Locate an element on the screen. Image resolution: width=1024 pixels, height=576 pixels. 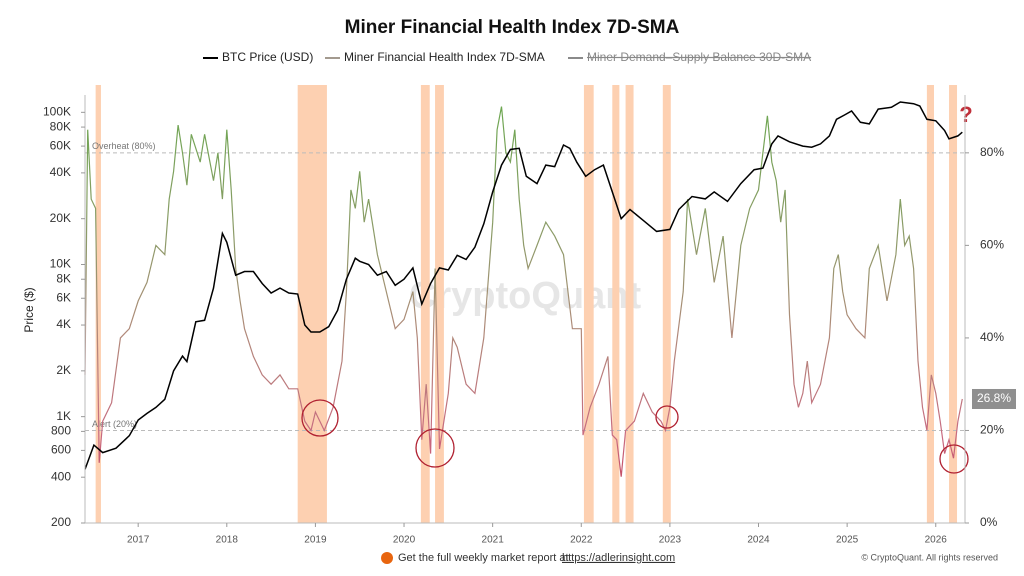
legend-label: Miner Demand–Supply Balance 30D-SMA is located at coordinates (699, 57).